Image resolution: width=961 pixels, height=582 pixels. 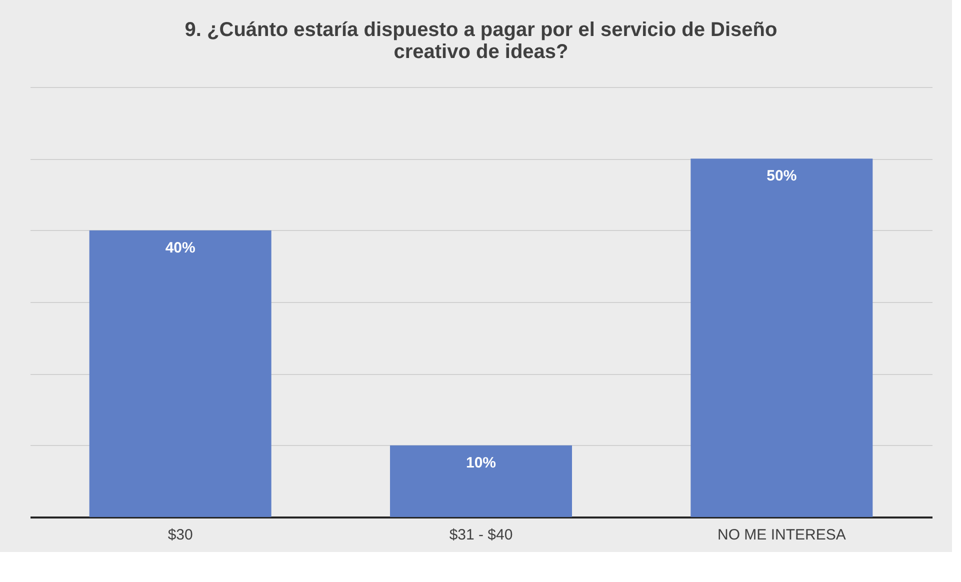 What do you see at coordinates (481, 30) in the screenshot?
I see `text: 9. ¿Cuánto estaría dispuesto a pagar por el servicio de Diseño` at bounding box center [481, 30].